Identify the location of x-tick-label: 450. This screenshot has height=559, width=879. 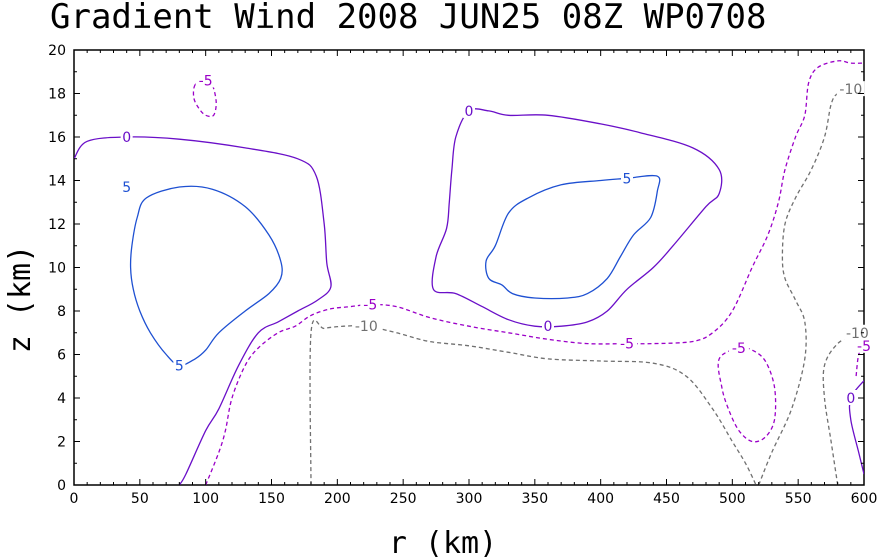
(666, 499).